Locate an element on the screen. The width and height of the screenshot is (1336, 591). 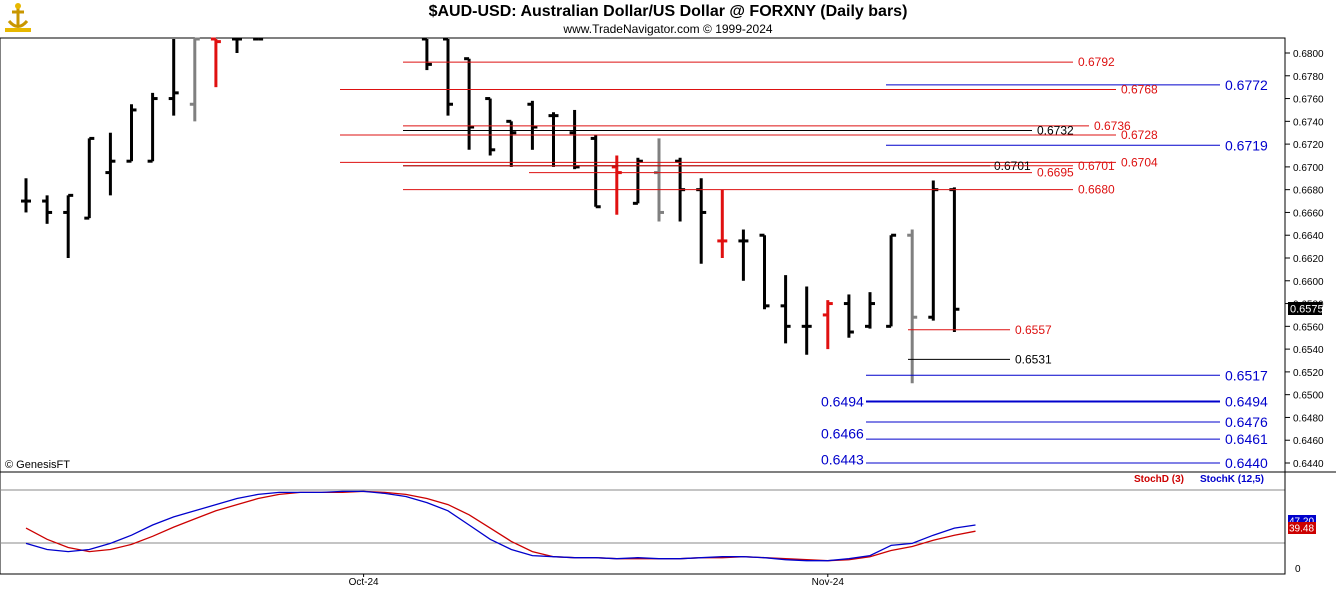
level-label: 0.6680 is located at coordinates (1096, 190).